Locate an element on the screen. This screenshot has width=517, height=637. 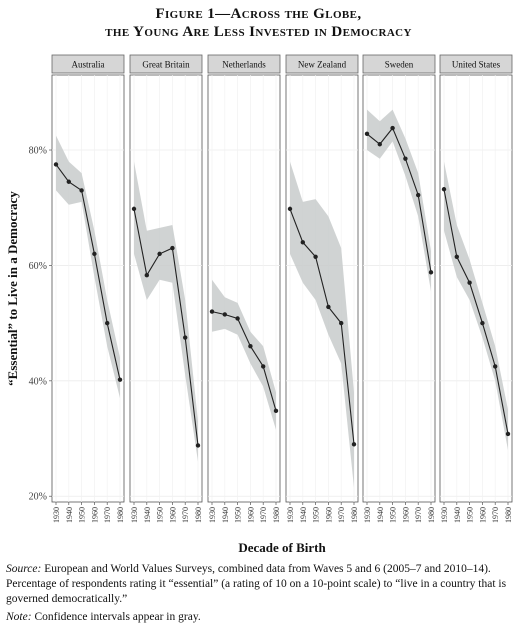
panel-great-britain: Great Britain 1930 1940 1950 1960 1970 1980 is located at coordinates (166, 288).